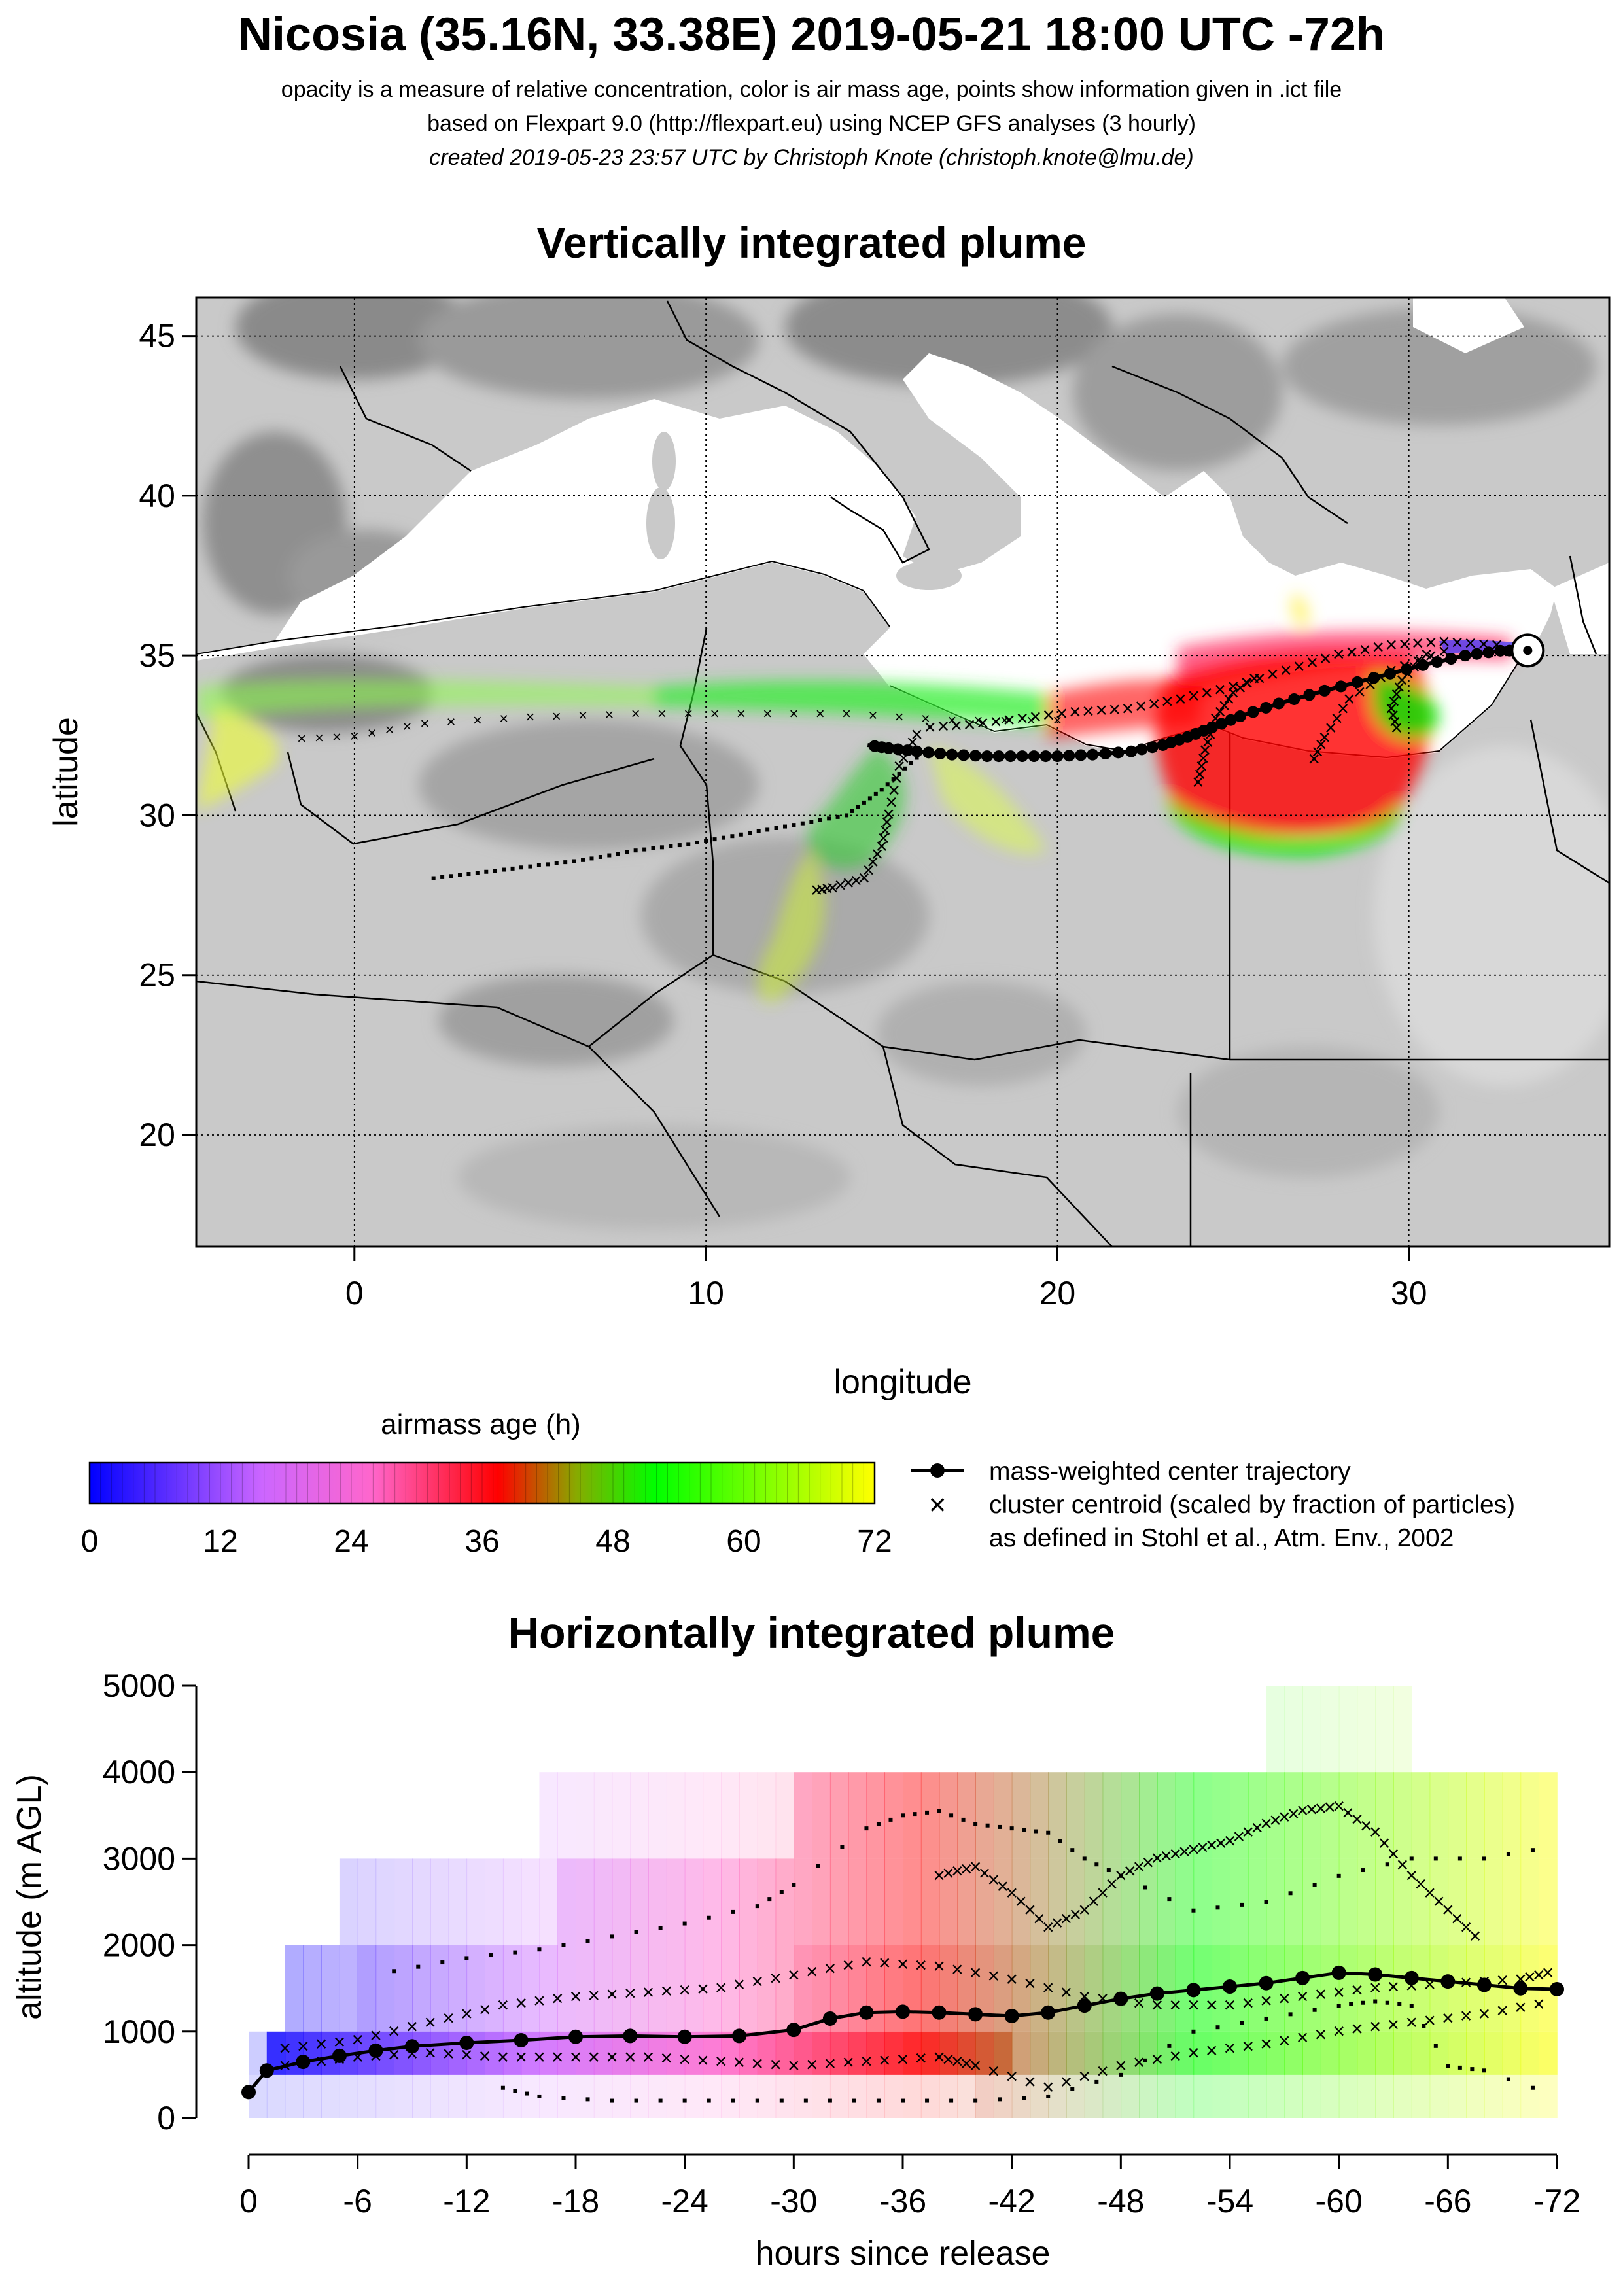  What do you see at coordinates (575, 2201) in the screenshot?
I see `altitude-xtick-label: -18` at bounding box center [575, 2201].